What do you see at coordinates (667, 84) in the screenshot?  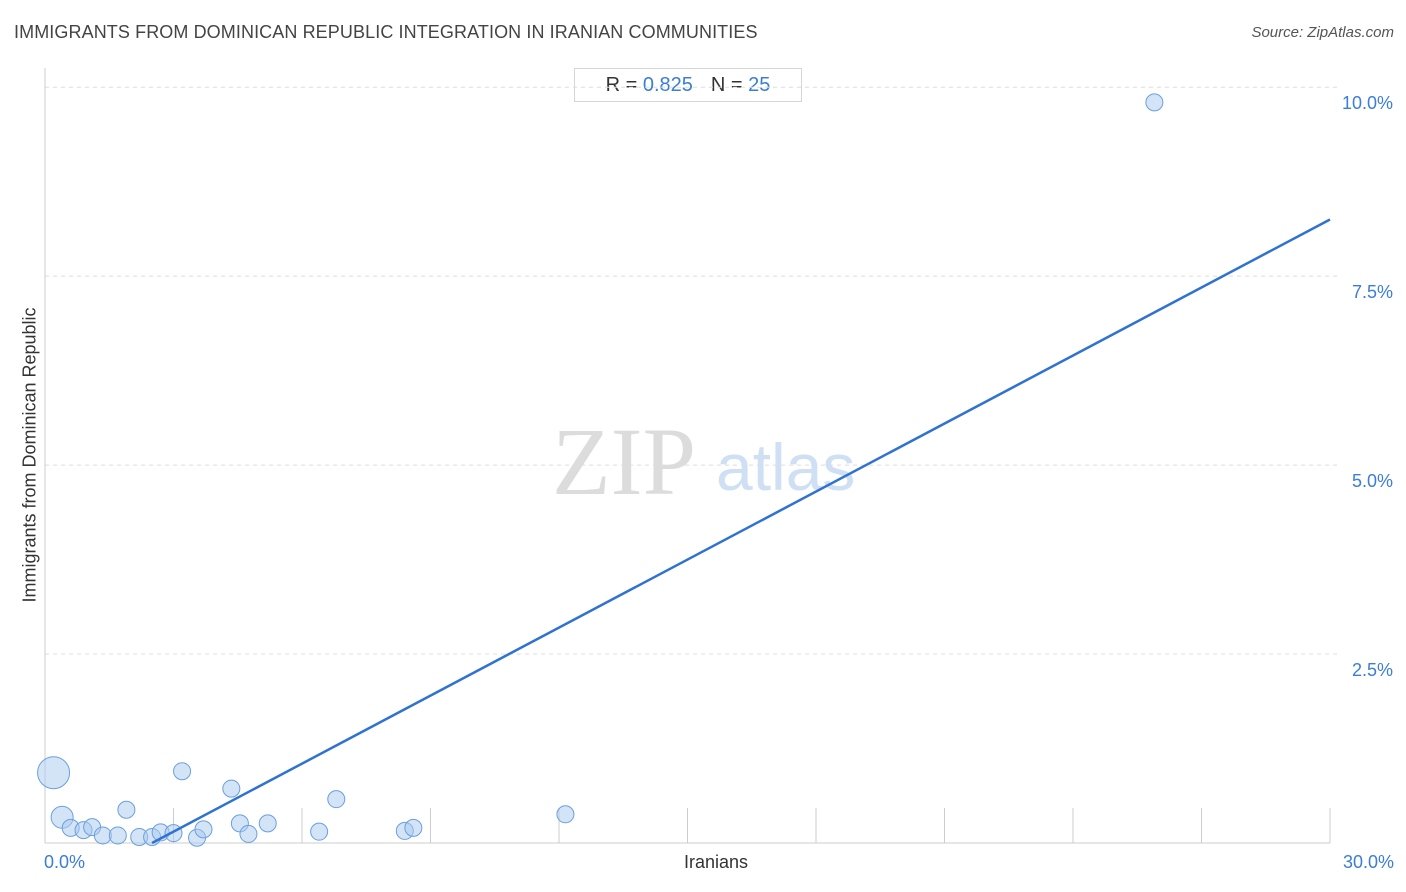 I see `r-value: 0.825` at bounding box center [667, 84].